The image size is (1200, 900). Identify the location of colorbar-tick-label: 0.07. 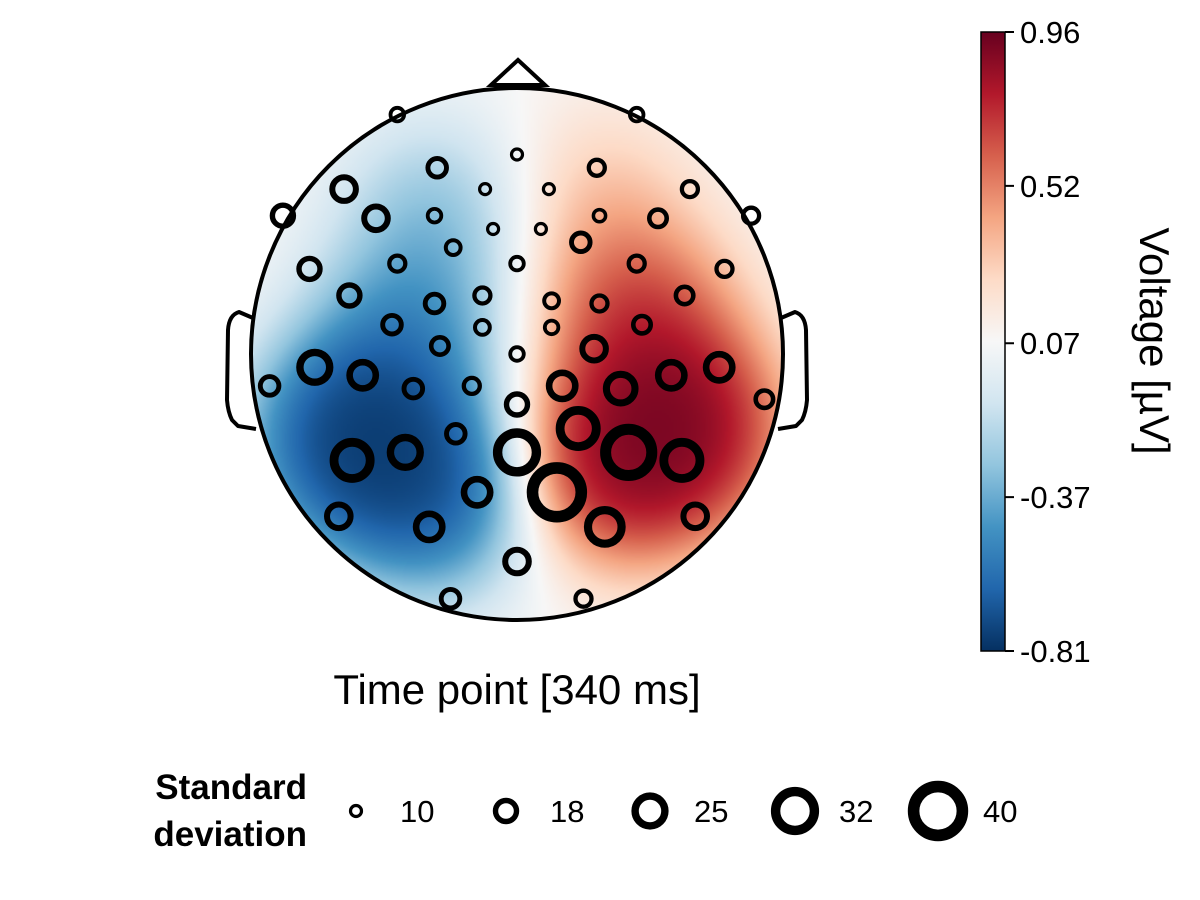
(1050, 343).